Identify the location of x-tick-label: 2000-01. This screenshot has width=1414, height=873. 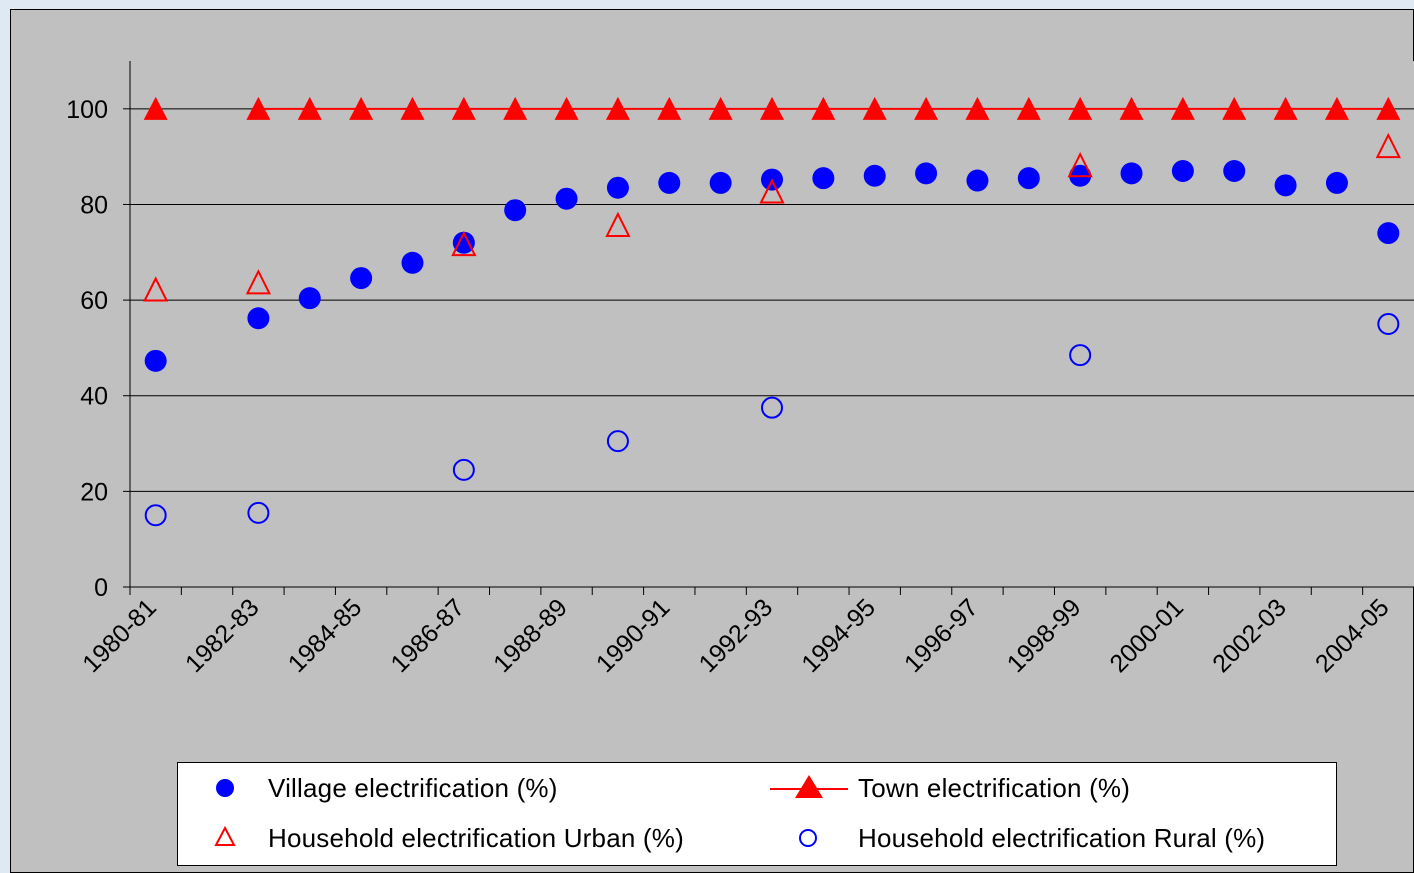
(1146, 635).